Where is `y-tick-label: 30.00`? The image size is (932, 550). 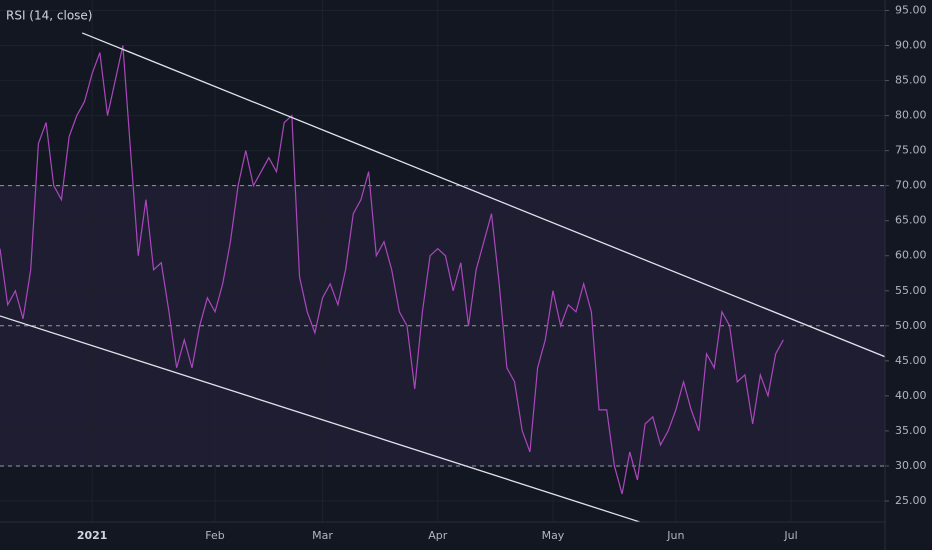 y-tick-label: 30.00 is located at coordinates (911, 465).